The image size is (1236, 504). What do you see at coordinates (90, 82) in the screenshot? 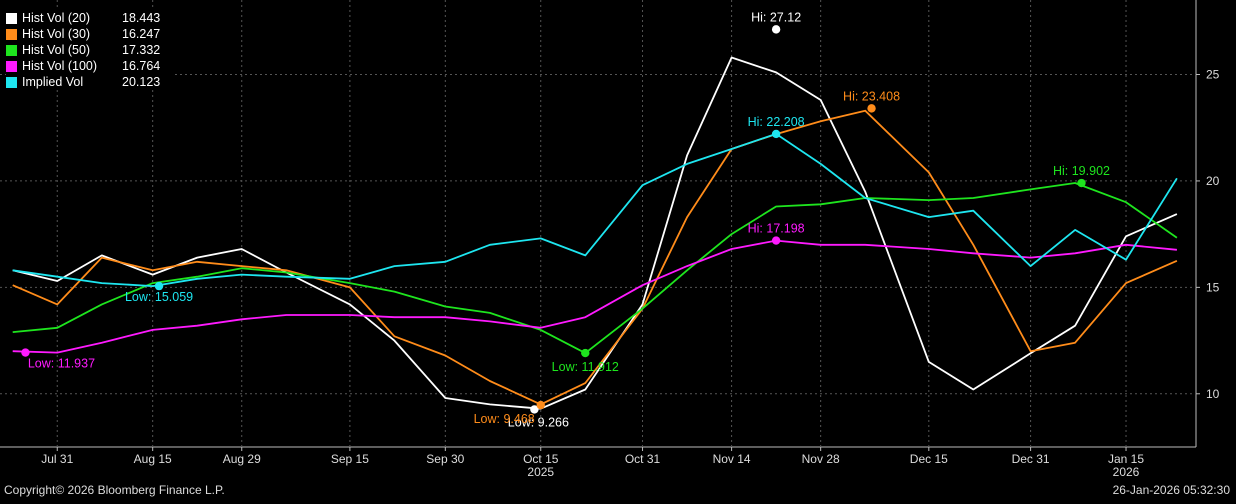
I see `legend-item: Implied Vol 20.123` at bounding box center [90, 82].